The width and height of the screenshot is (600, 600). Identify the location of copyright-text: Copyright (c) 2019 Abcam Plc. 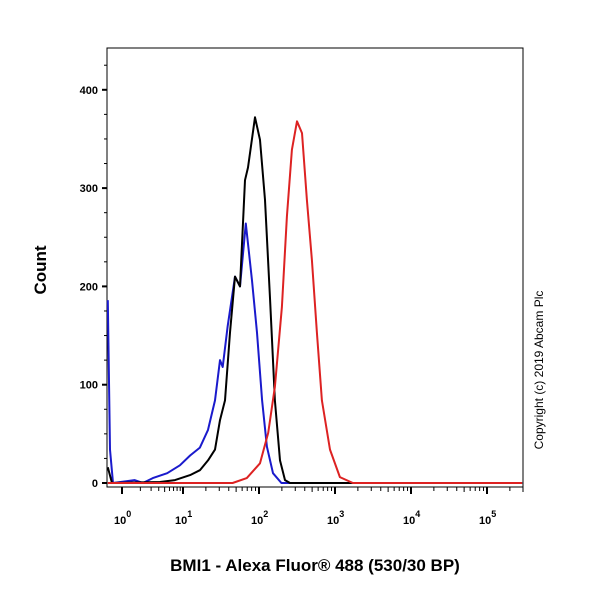
(539, 370).